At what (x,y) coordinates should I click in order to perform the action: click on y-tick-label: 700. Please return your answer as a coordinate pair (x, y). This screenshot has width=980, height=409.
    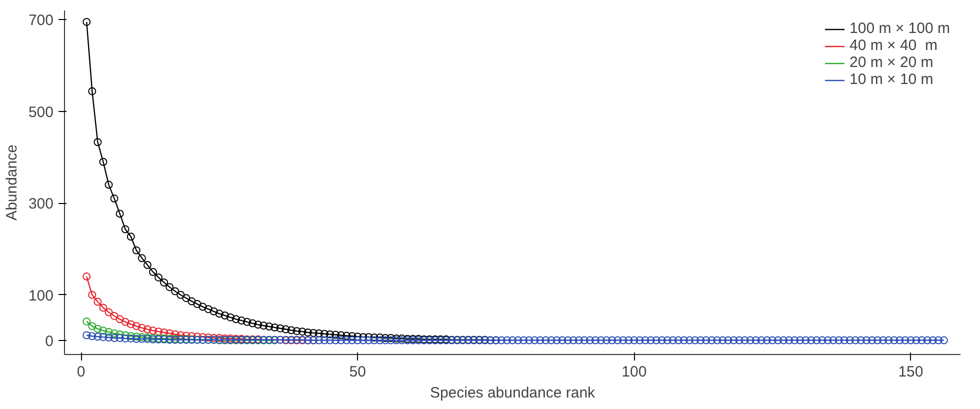
    Looking at the image, I should click on (41, 21).